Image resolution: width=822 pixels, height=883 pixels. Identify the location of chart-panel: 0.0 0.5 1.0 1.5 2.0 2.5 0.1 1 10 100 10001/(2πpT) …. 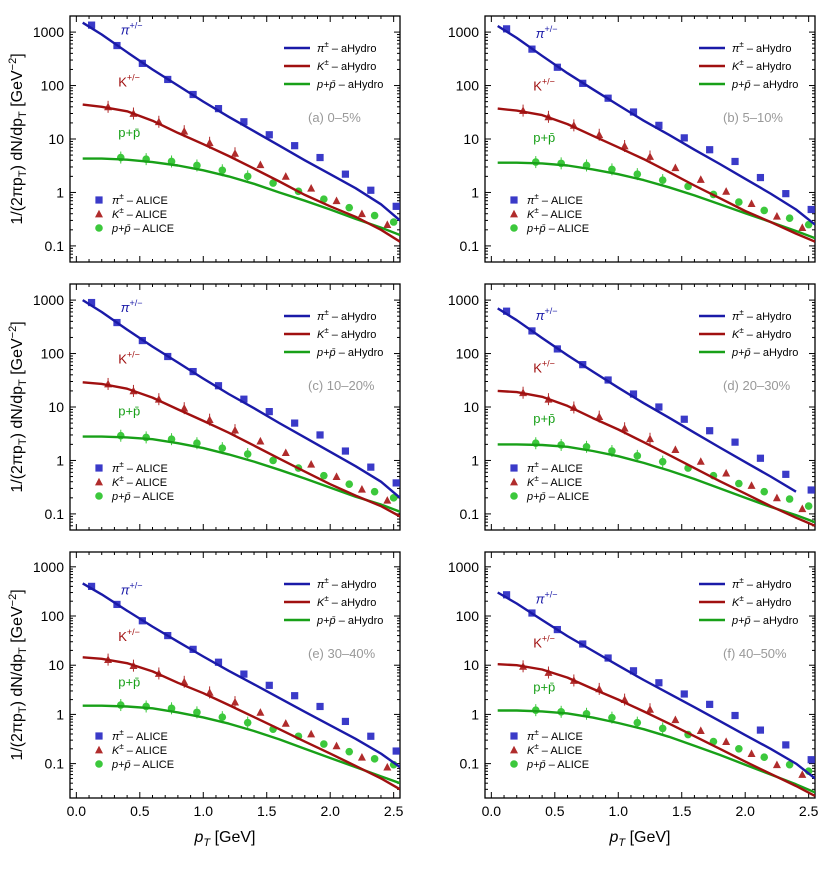
(205, 685).